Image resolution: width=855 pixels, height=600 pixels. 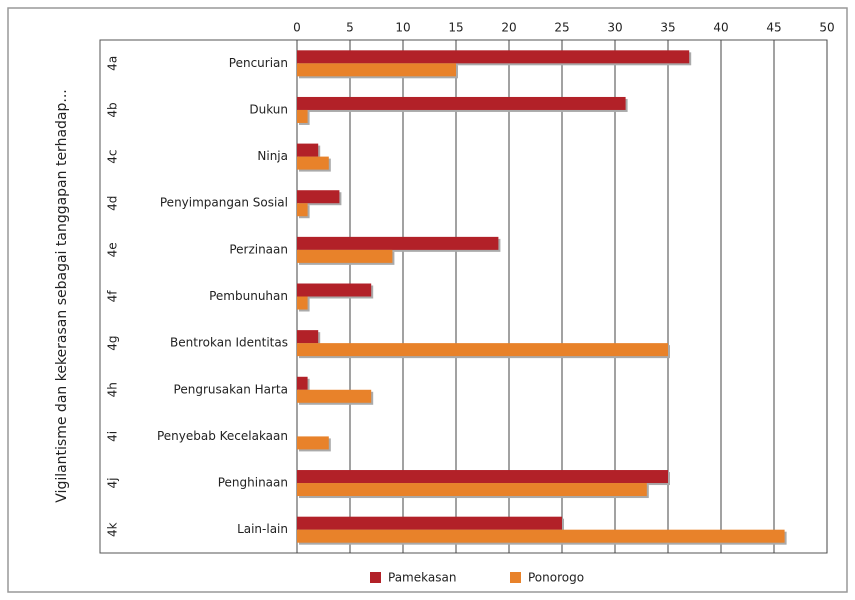 I want to click on category-code: 4d, so click(x=113, y=203).